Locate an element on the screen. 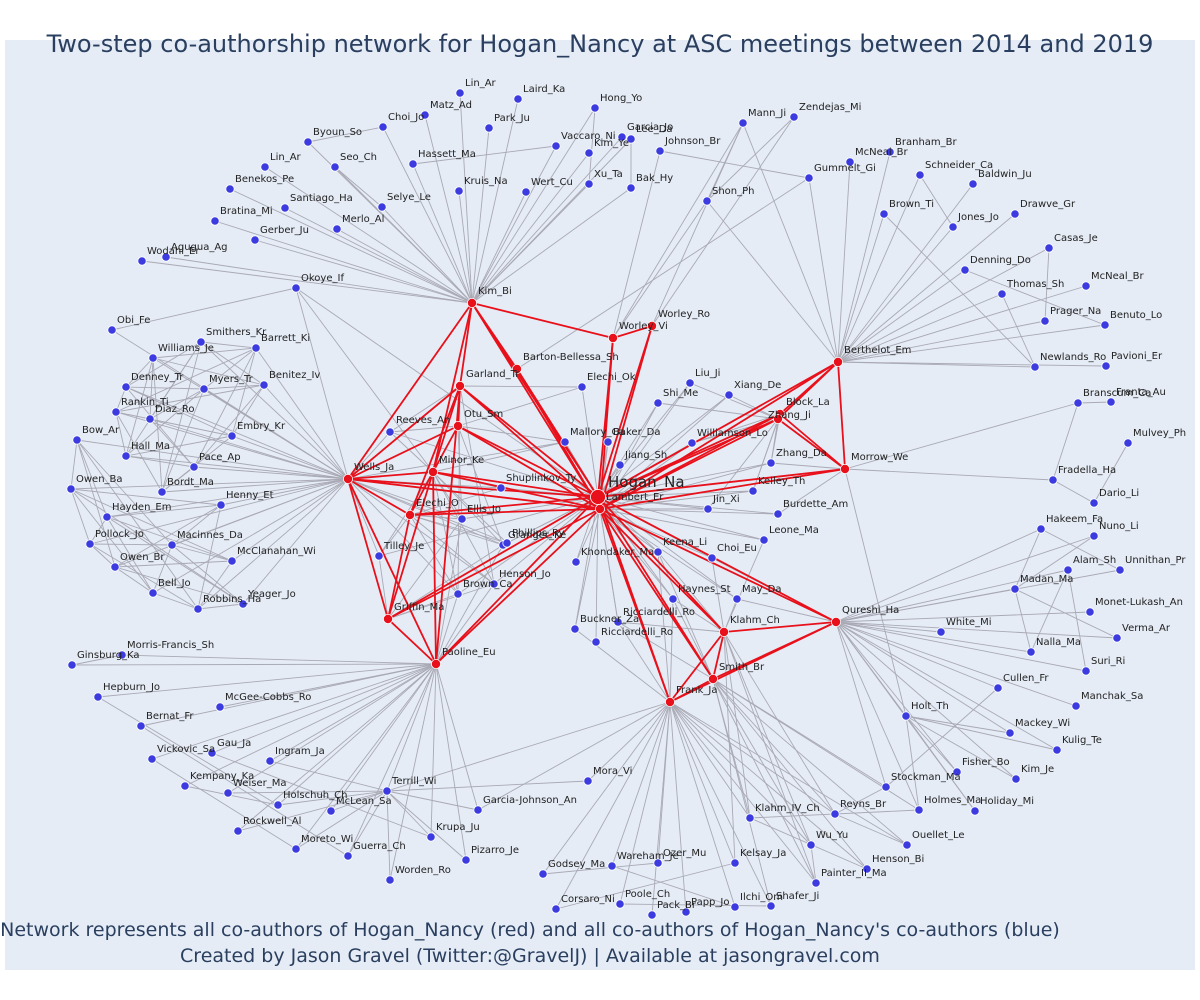  node-benekos-pe is located at coordinates (230, 189).